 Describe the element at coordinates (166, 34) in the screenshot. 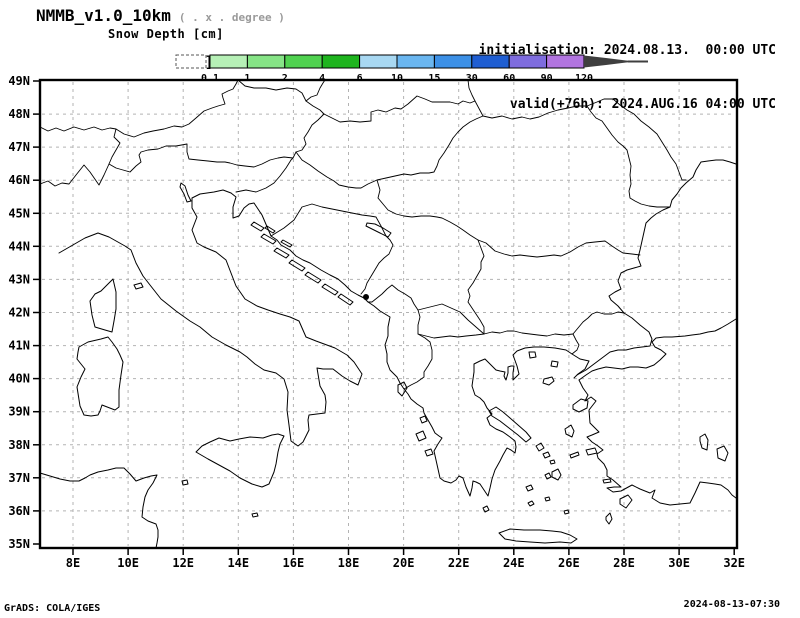

I see `variable-title: Snow Depth [cm]` at that location.